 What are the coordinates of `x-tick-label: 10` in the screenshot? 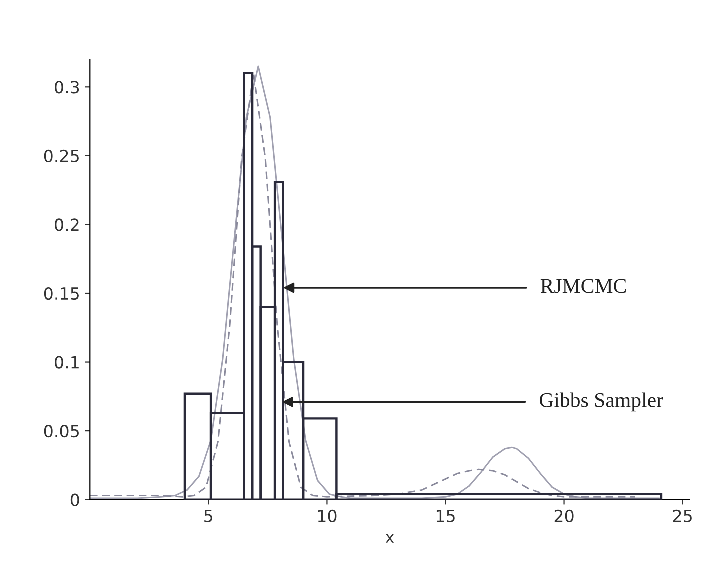 It's located at (327, 516).